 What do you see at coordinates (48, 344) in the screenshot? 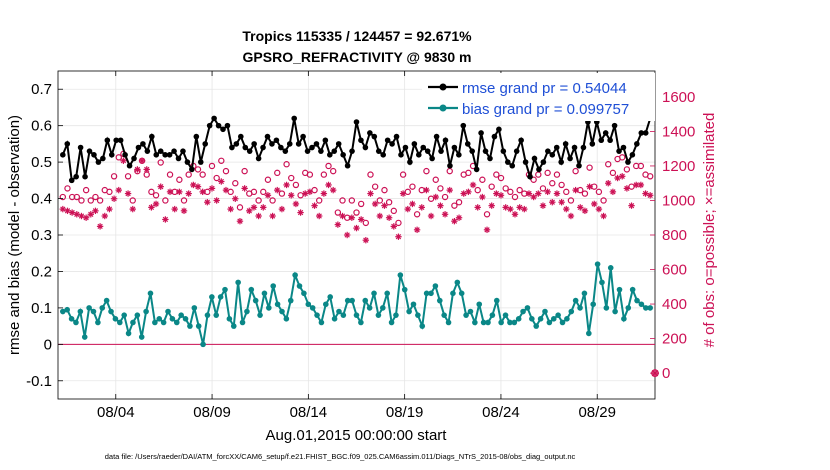
I see `y-tick-label-left: 0` at bounding box center [48, 344].